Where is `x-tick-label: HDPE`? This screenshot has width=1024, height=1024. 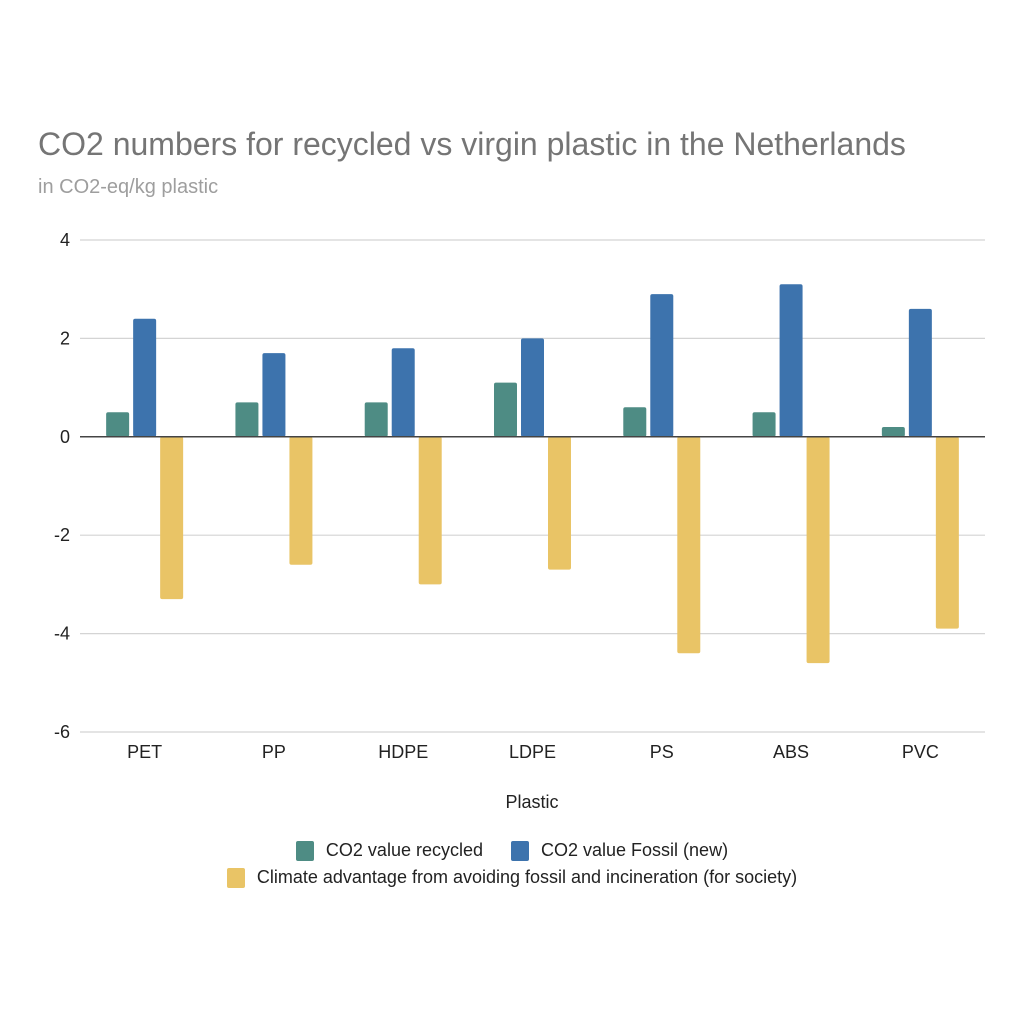
x-tick-label: HDPE is located at coordinates (403, 752).